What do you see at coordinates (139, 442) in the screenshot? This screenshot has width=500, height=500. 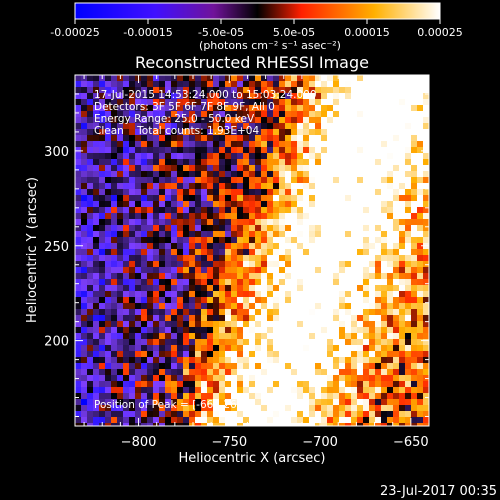 I see `x-axis-tick-label: −800` at bounding box center [139, 442].